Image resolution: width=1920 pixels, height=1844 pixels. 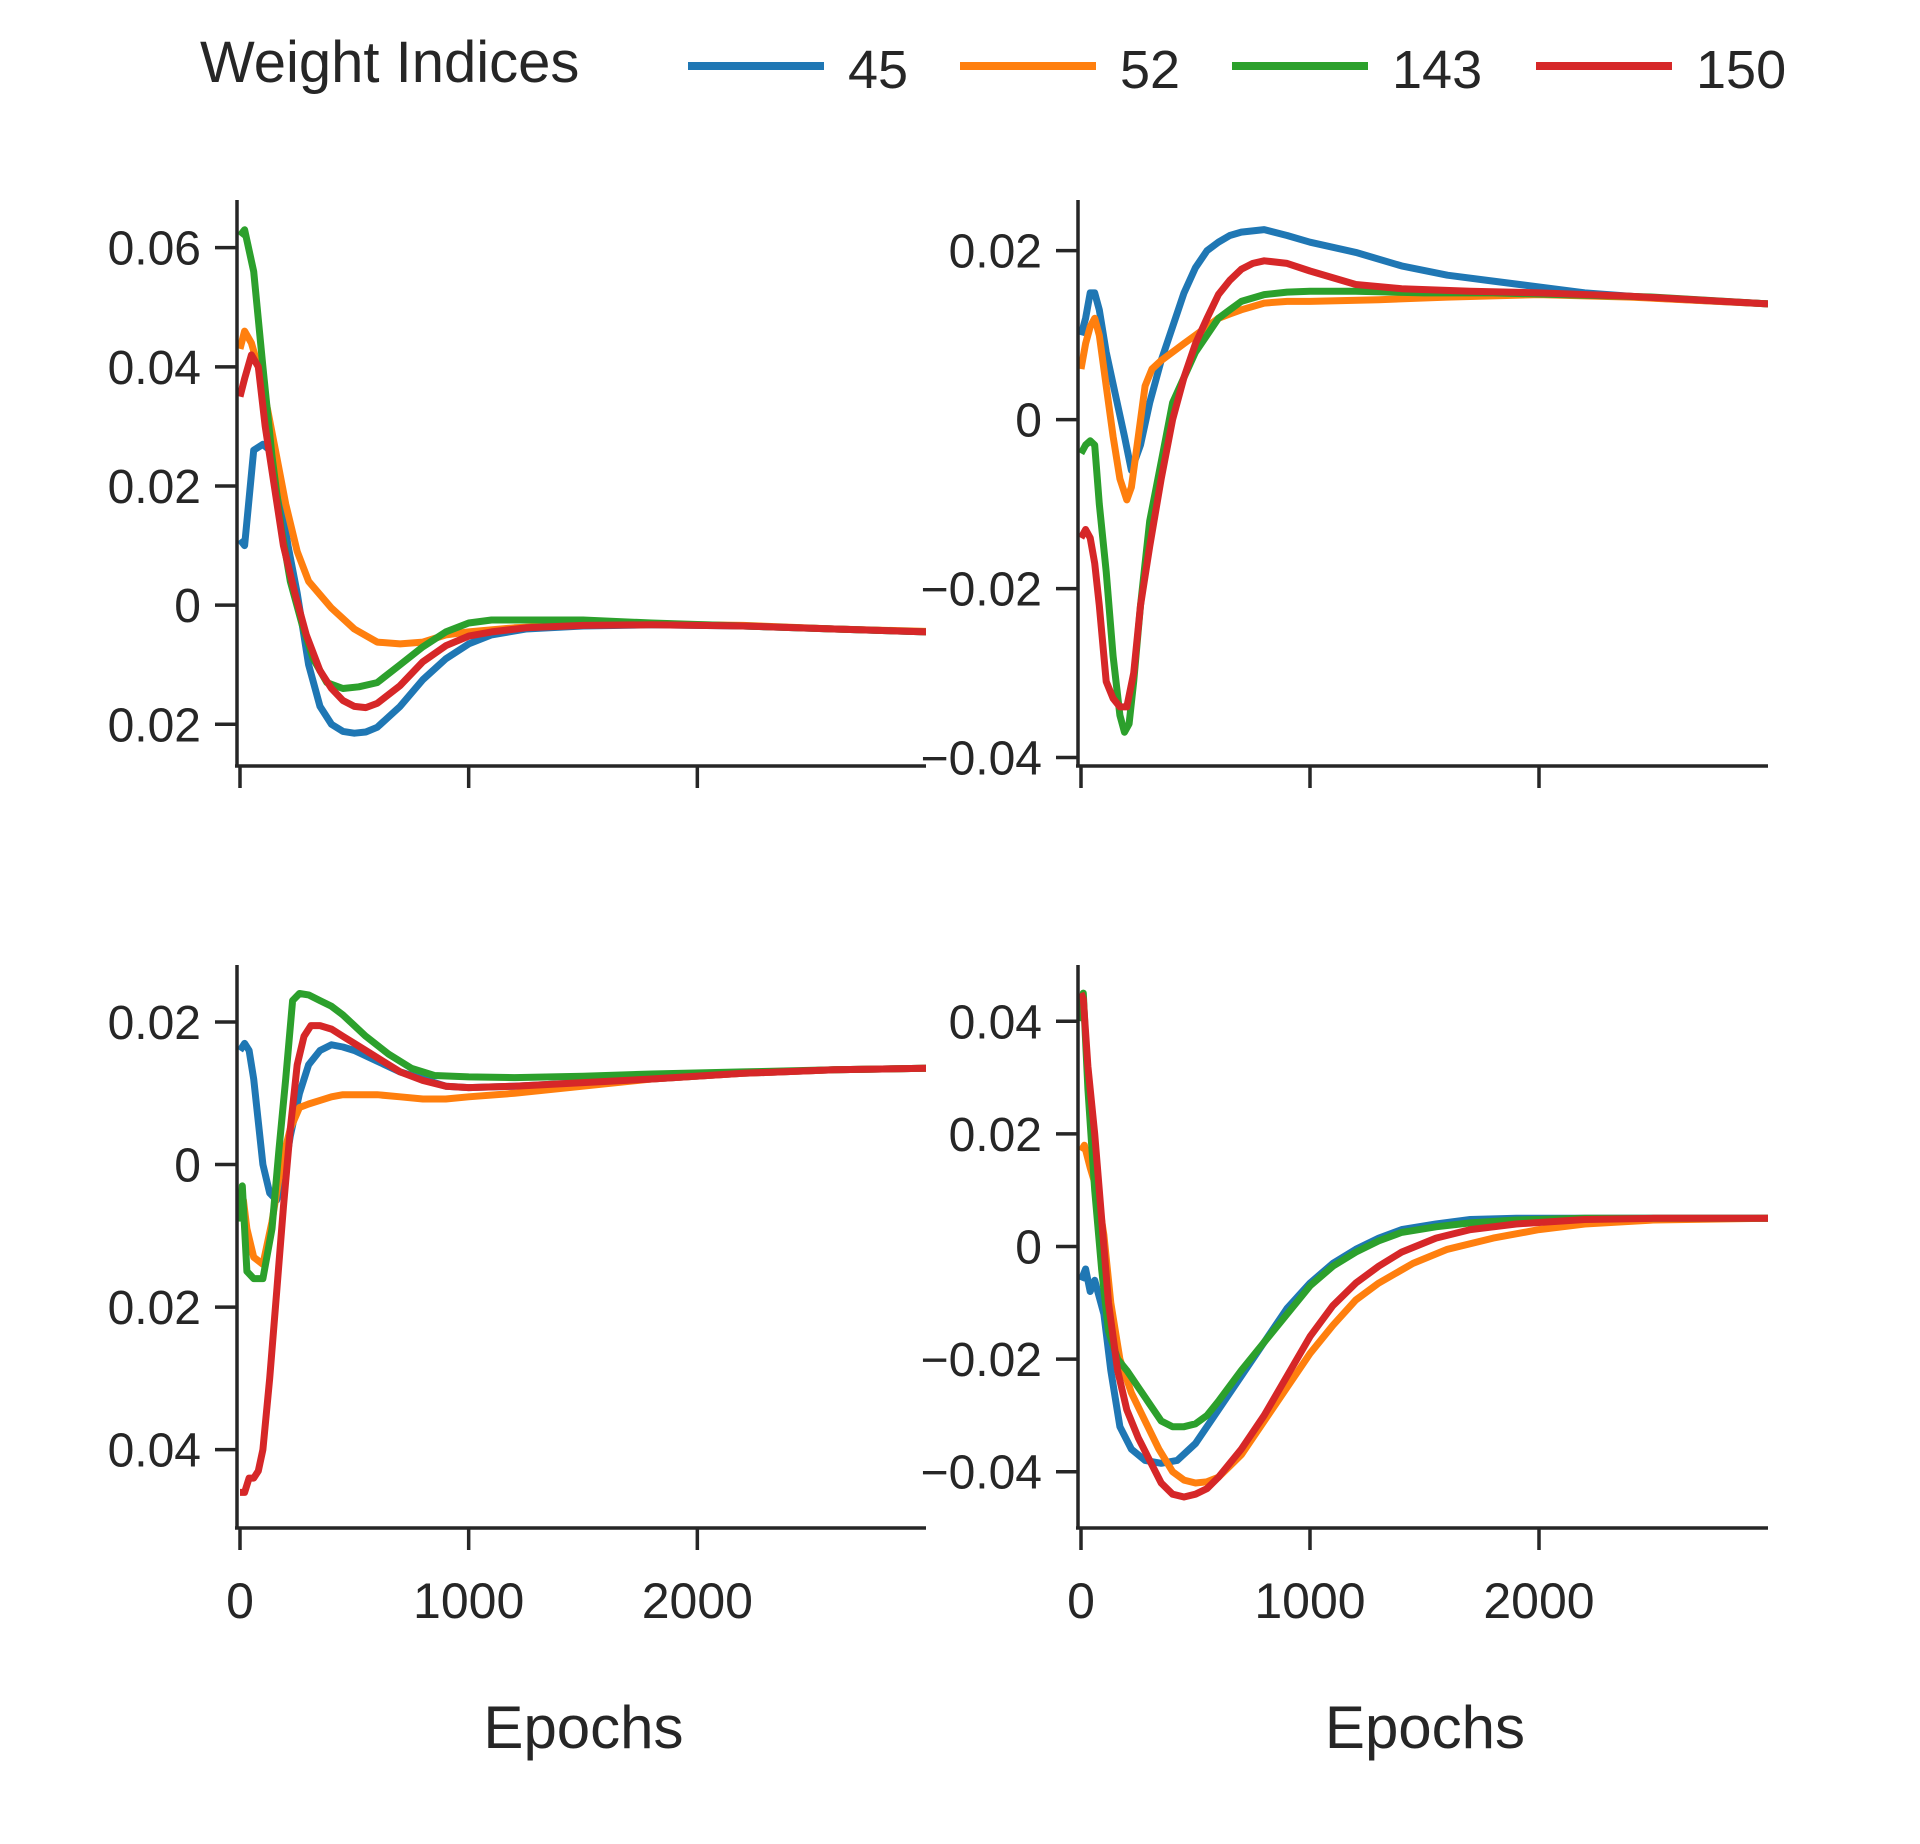 What do you see at coordinates (389, 62) in the screenshot?
I see `legend-title: Weight Indices` at bounding box center [389, 62].